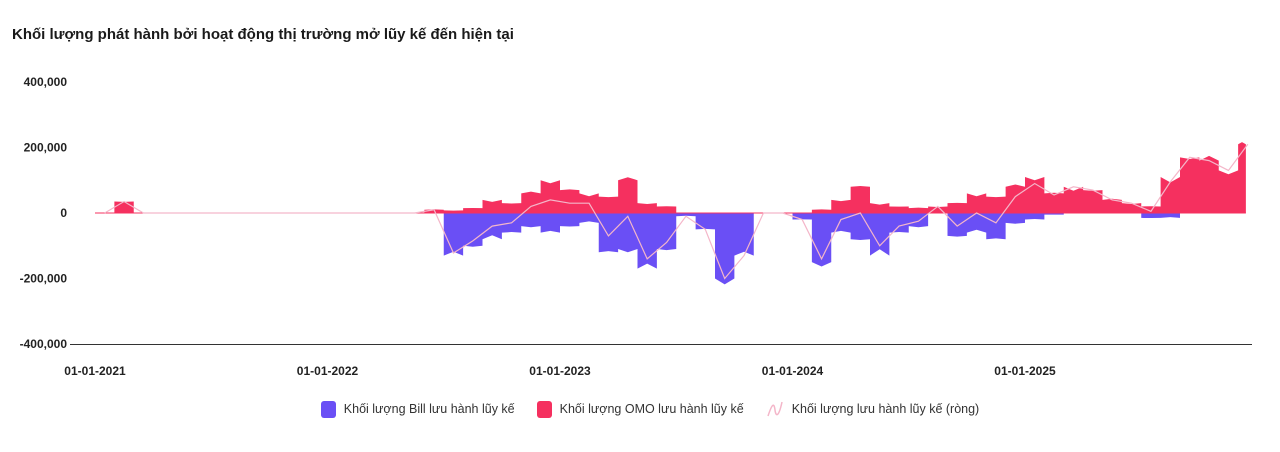 The image size is (1280, 452). I want to click on legend-item-bill: Khối lượng Bill lưu hành lũy kế, so click(417, 409).